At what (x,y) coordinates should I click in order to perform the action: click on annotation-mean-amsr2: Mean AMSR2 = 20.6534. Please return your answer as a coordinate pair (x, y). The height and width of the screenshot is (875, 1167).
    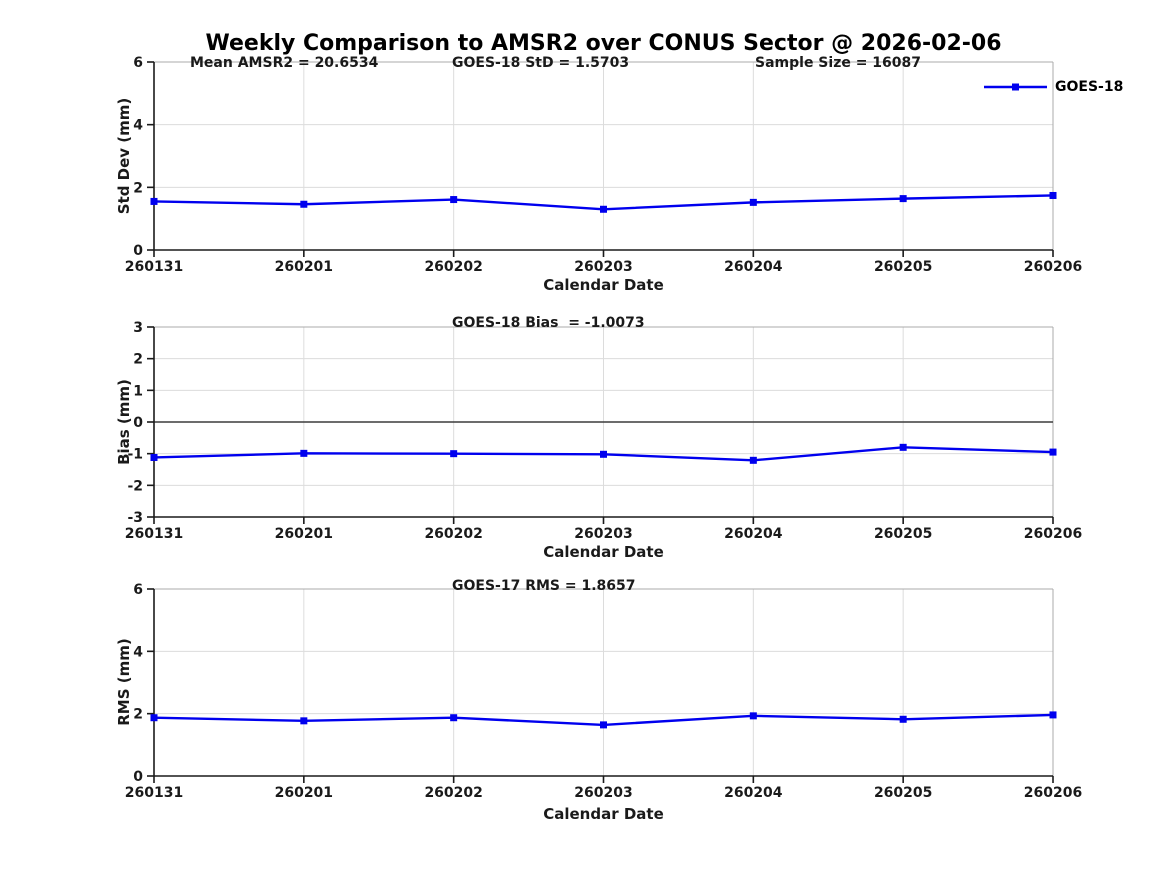
    Looking at the image, I should click on (284, 63).